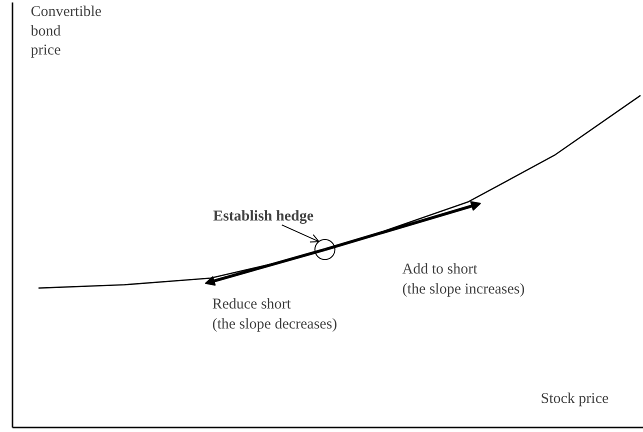  I want to click on annotation: Reduce short (the slope decreases), so click(275, 314).